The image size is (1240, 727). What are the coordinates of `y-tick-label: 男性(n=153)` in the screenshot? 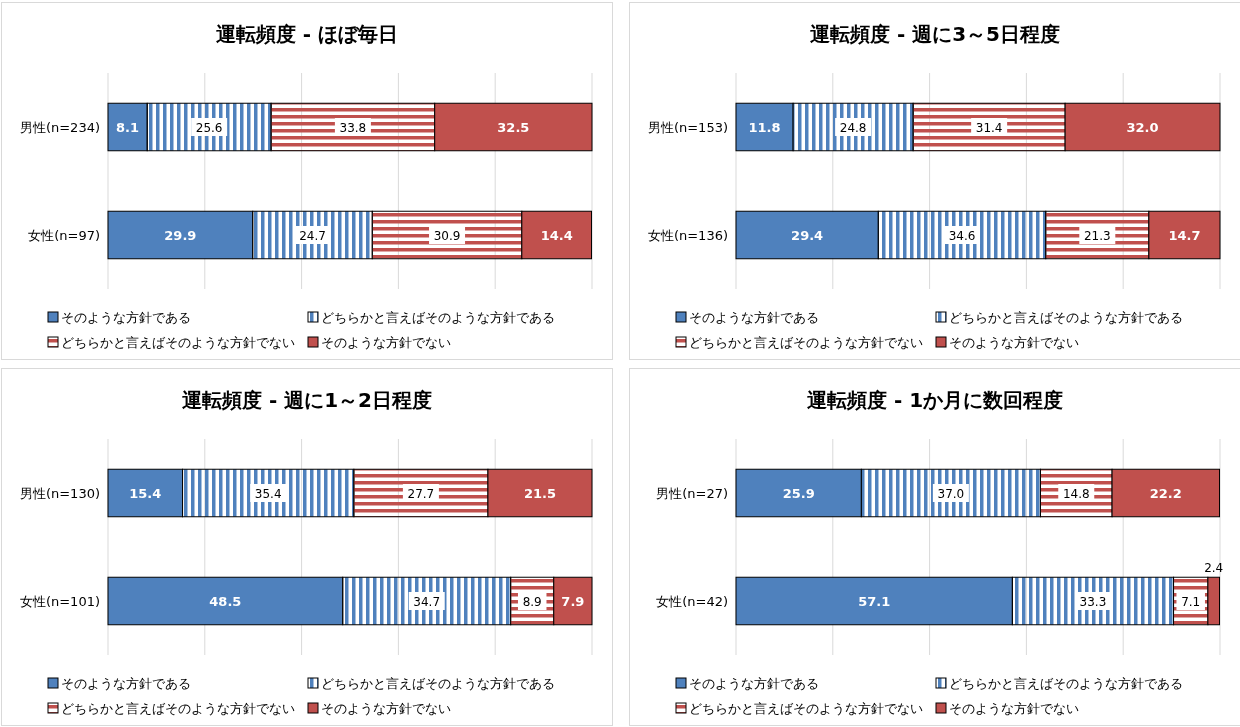 It's located at (687, 127).